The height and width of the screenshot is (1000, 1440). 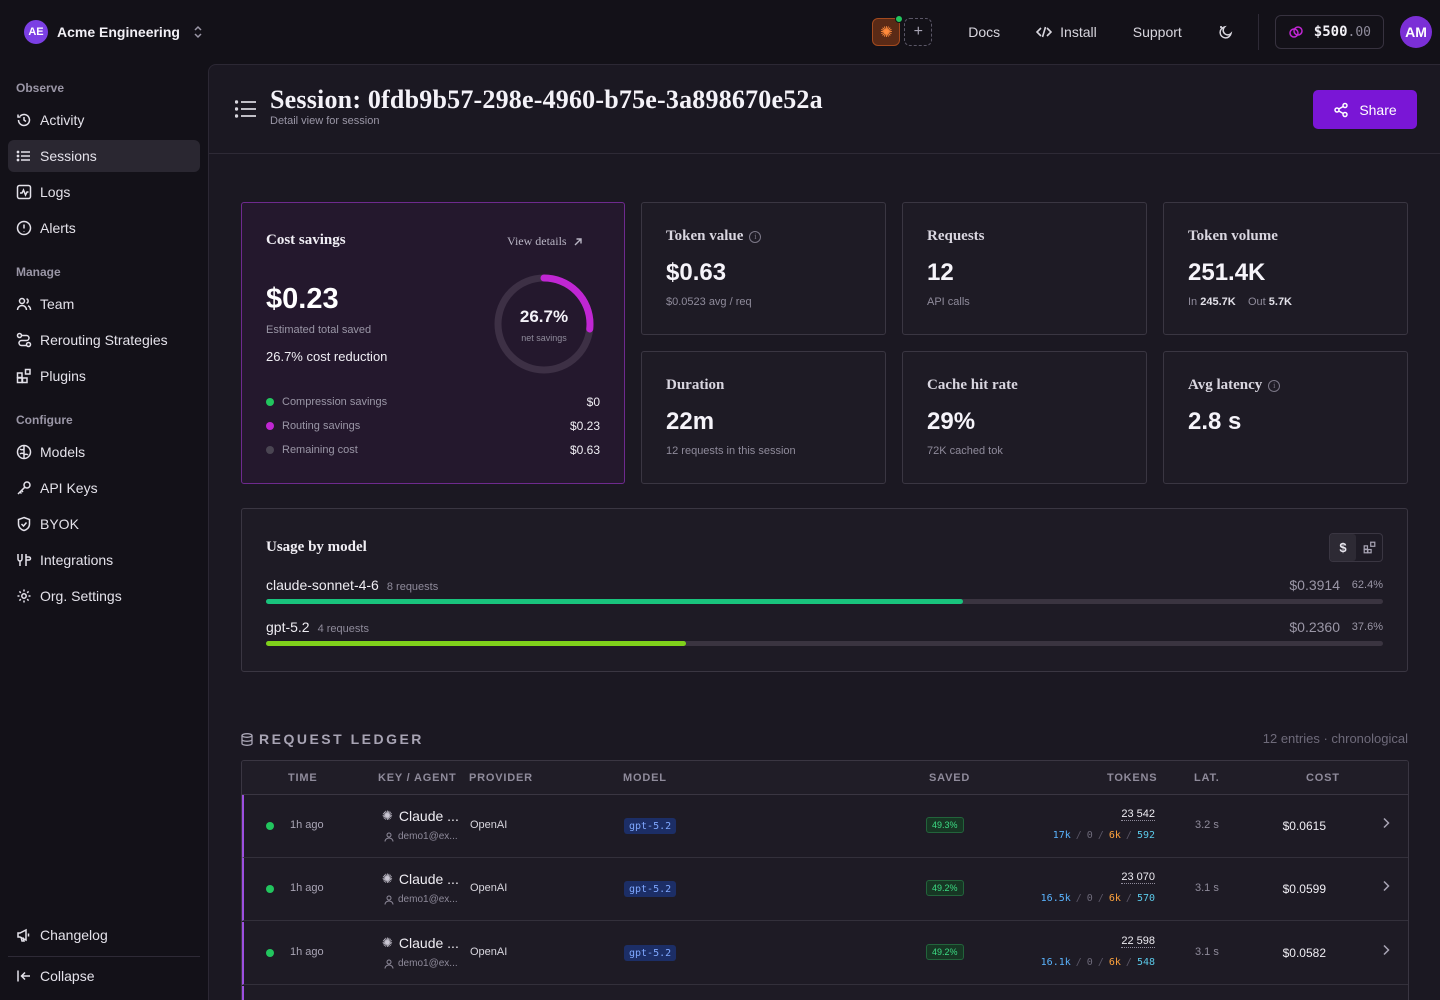 What do you see at coordinates (951, 421) in the screenshot?
I see `stat-value: 29%` at bounding box center [951, 421].